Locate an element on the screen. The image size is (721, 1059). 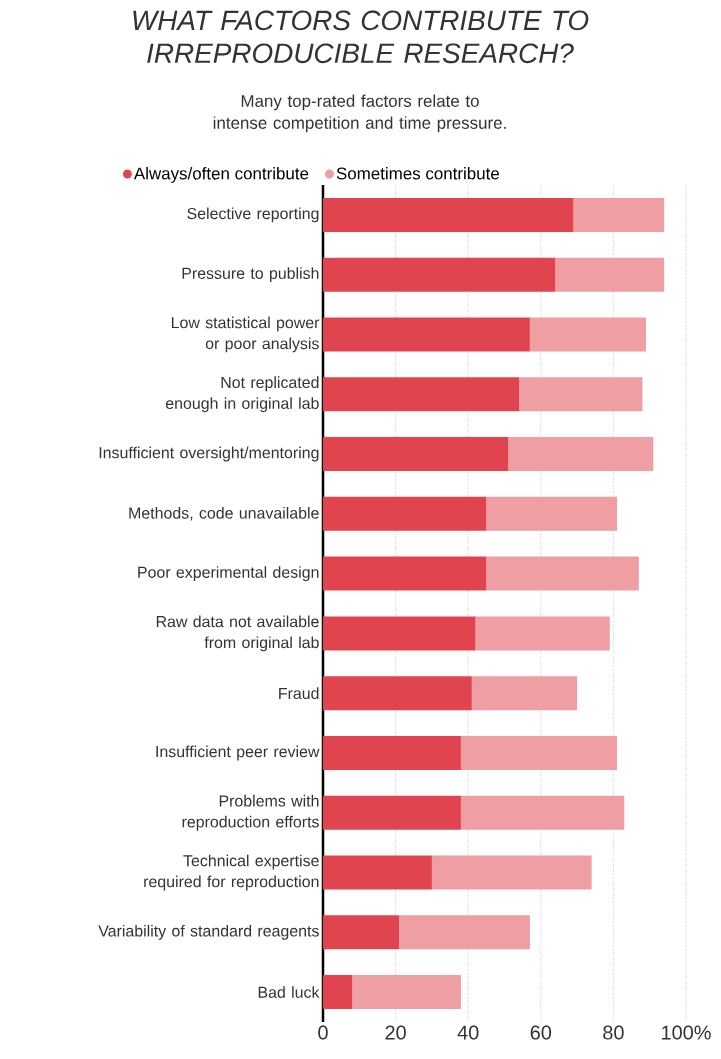
x-tick-label: 20 is located at coordinates (395, 1032).